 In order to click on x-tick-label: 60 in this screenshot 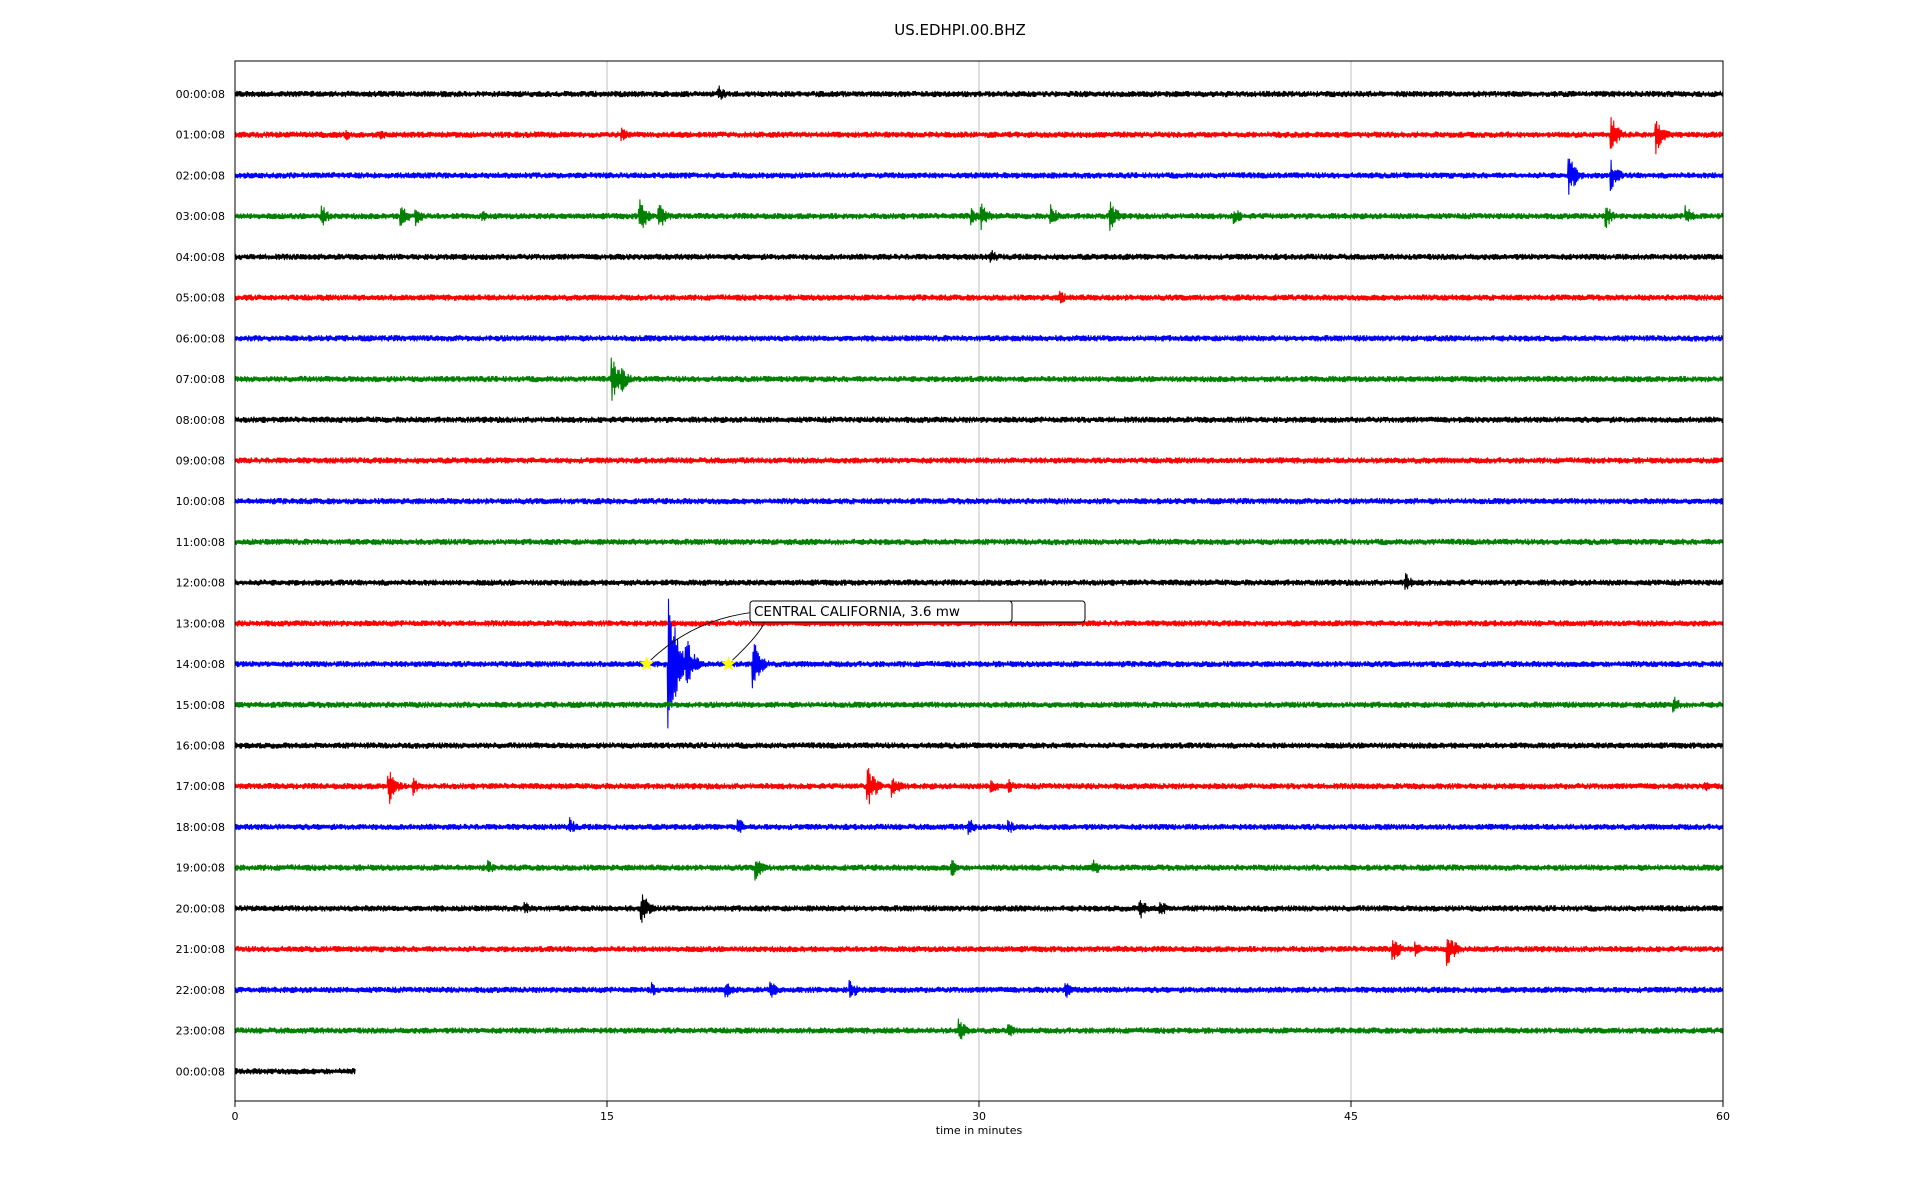, I will do `click(1723, 1116)`.